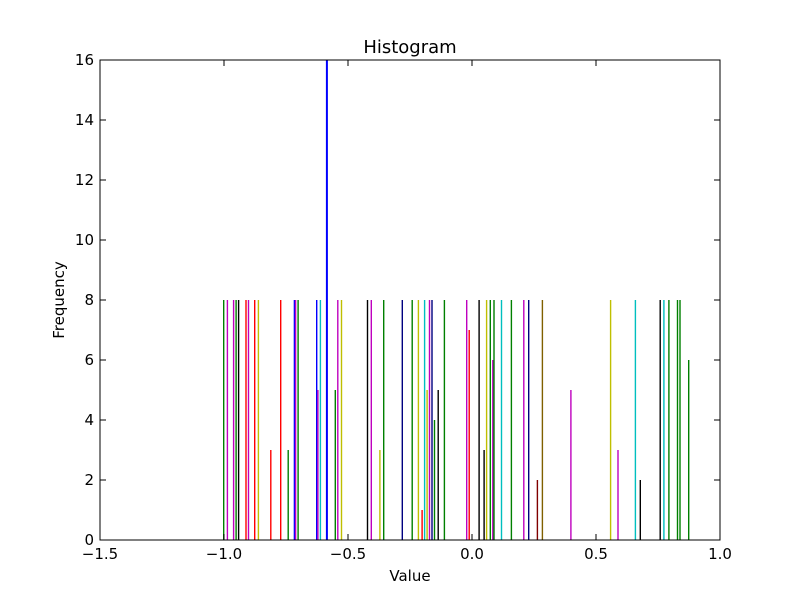 This screenshot has width=800, height=600. Describe the element at coordinates (89, 360) in the screenshot. I see `y-tick-label: 6` at that location.